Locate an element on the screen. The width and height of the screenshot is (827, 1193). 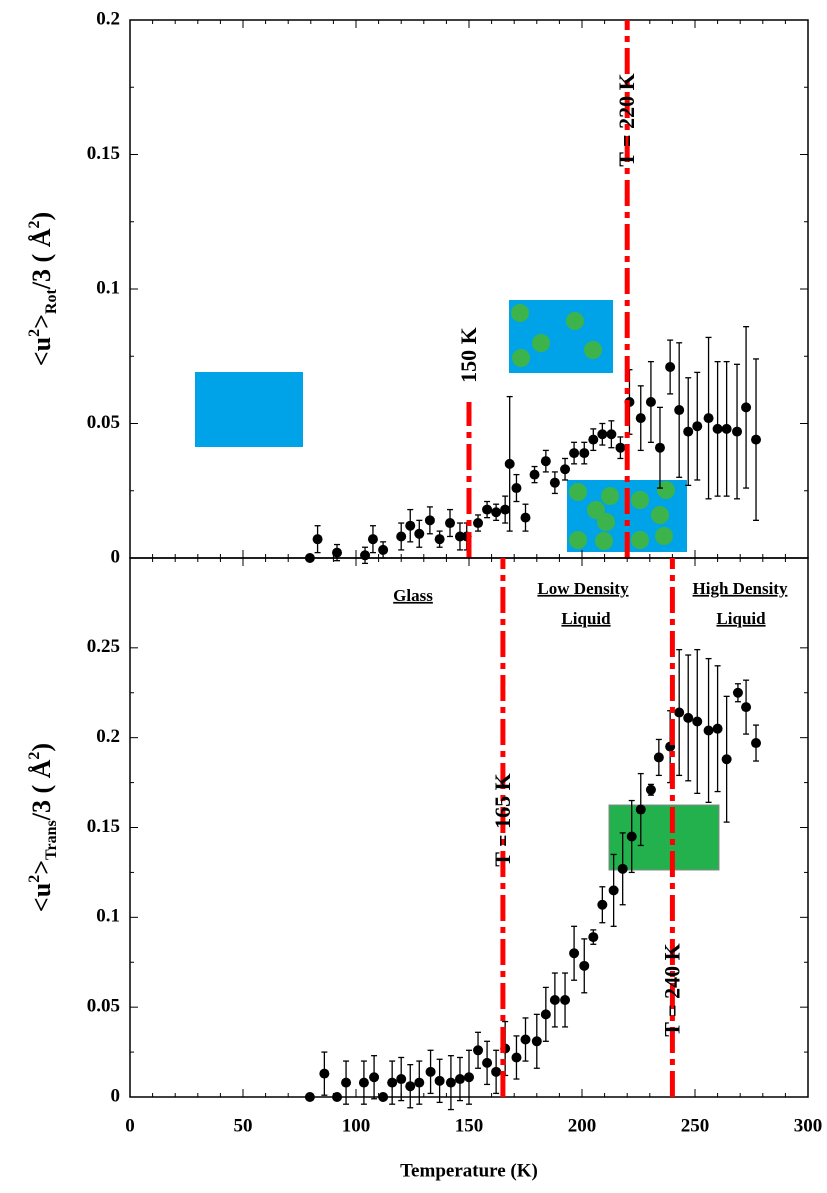
y-axis-label: <u2>Trans/3 ( Å2) is located at coordinates (43, 827).